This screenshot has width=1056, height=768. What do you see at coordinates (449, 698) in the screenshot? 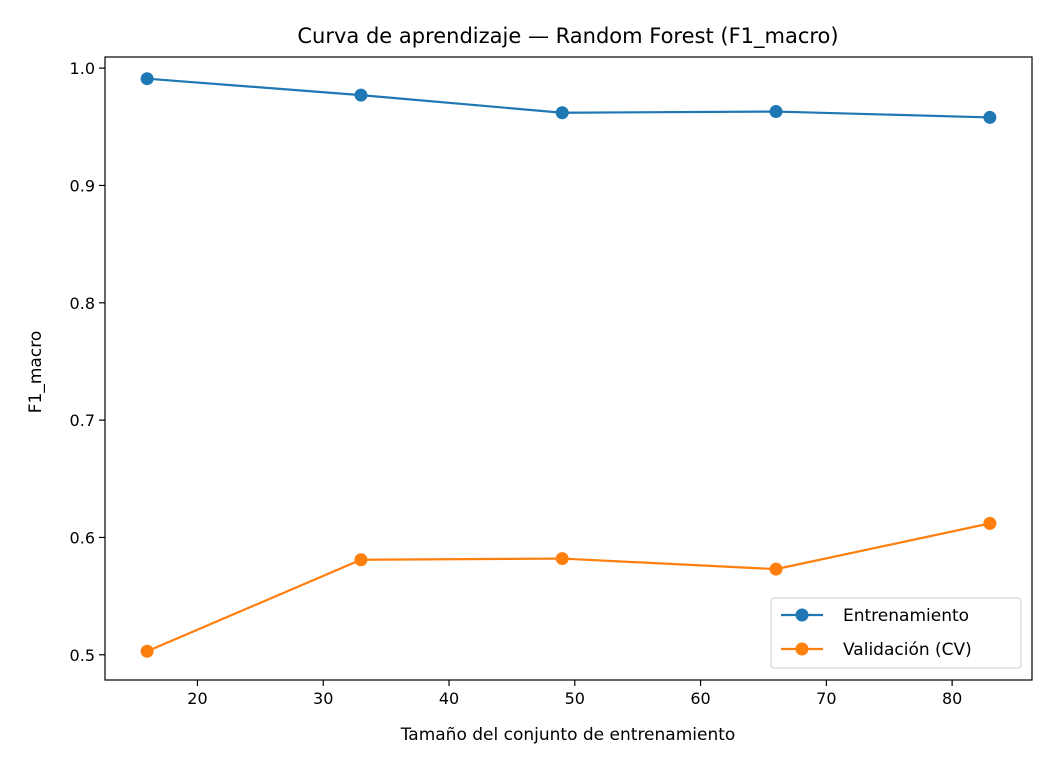
I see `x-tick-label: 40` at bounding box center [449, 698].